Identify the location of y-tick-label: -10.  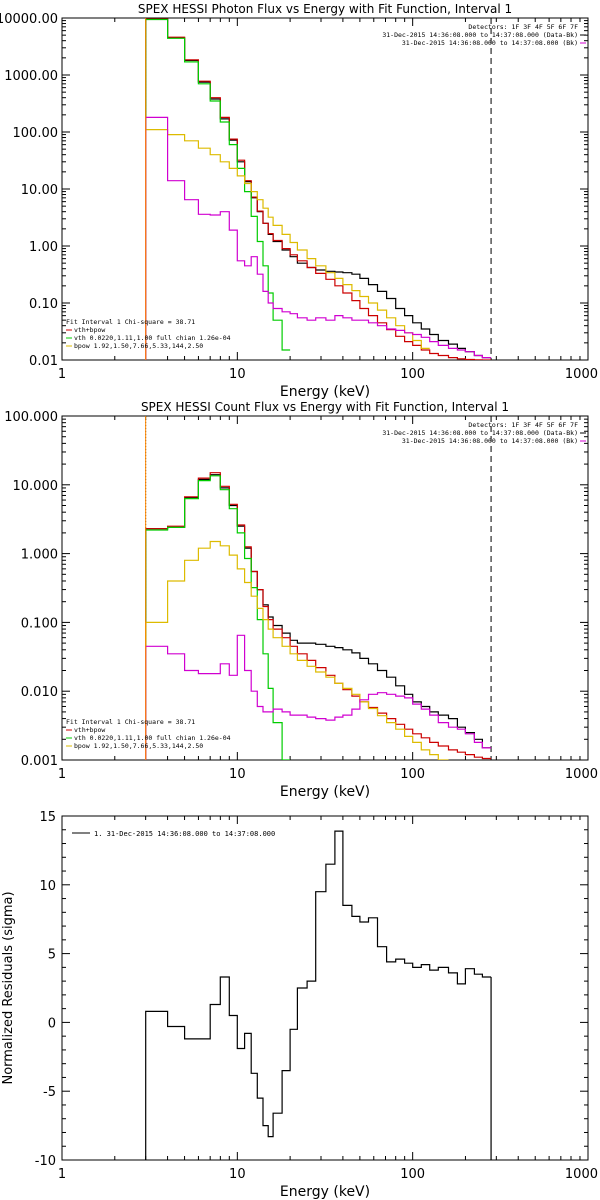
(45, 1161).